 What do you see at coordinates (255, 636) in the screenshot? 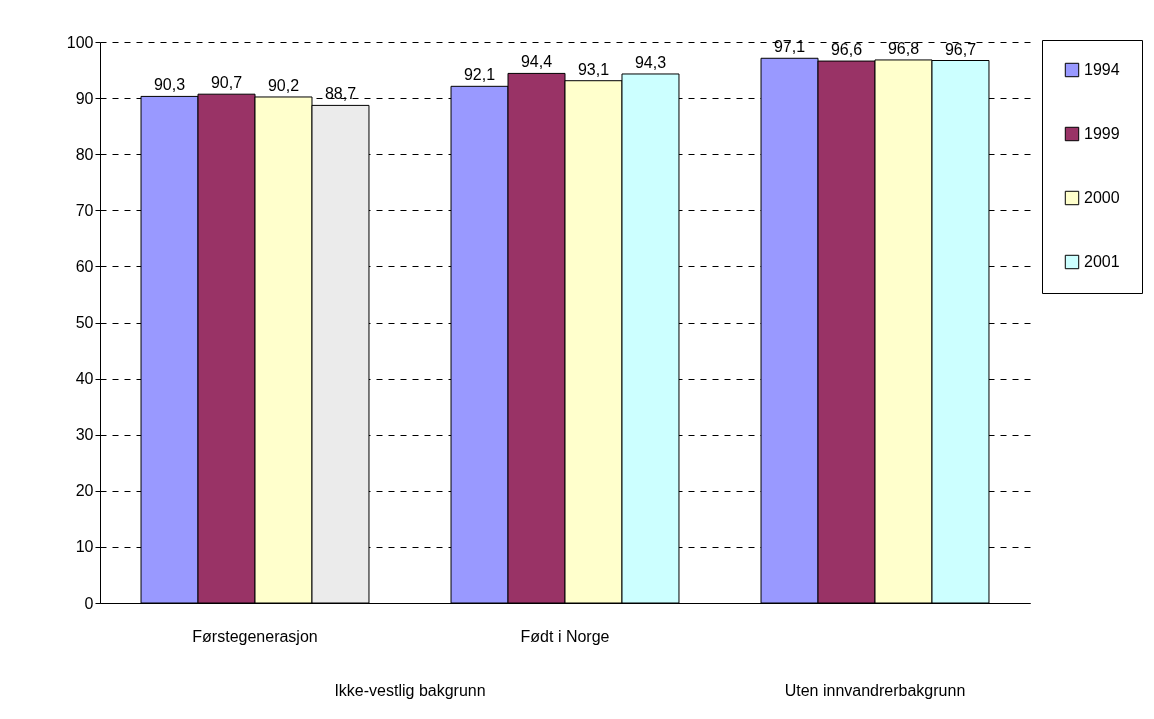
I see `x-tick-label: Førstegenerasjon` at bounding box center [255, 636].